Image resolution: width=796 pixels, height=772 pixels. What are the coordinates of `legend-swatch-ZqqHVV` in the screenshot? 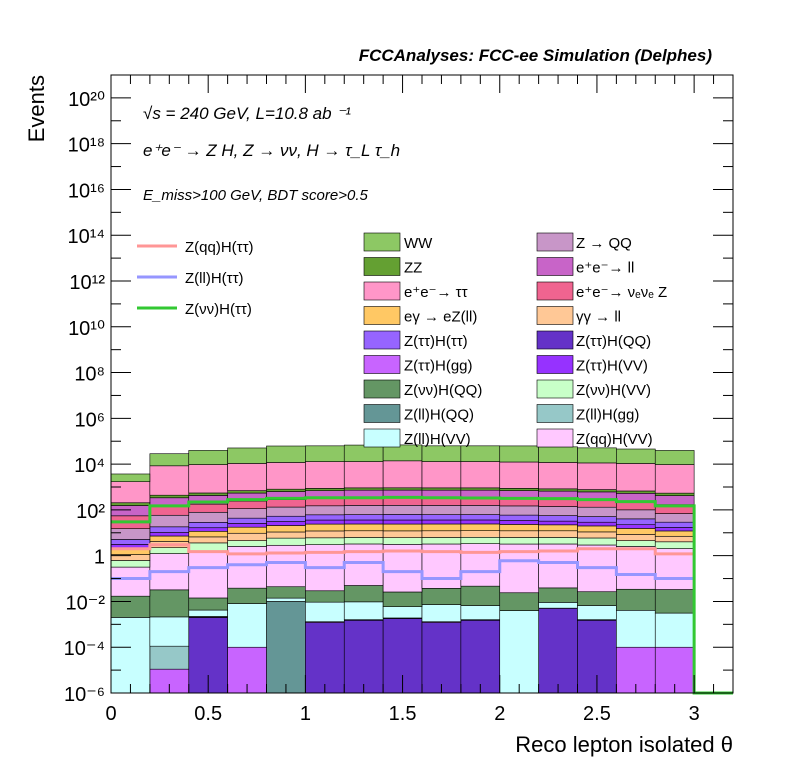 It's located at (555, 438).